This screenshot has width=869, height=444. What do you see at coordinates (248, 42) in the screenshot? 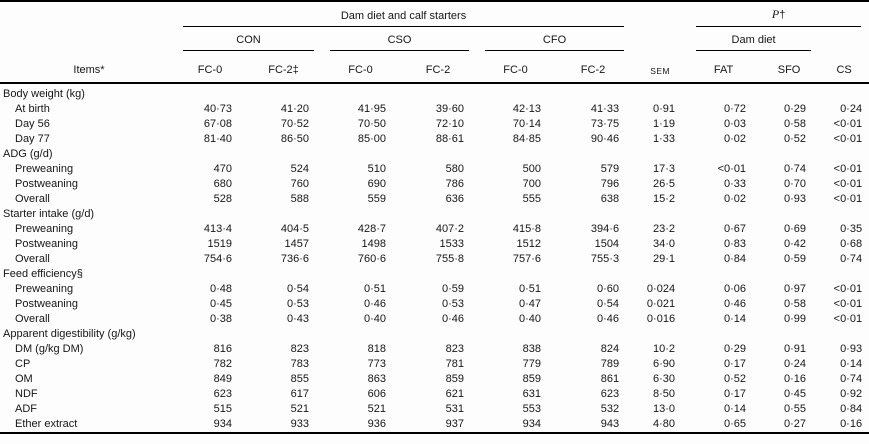
I see `group-con-label: CON` at bounding box center [248, 42].